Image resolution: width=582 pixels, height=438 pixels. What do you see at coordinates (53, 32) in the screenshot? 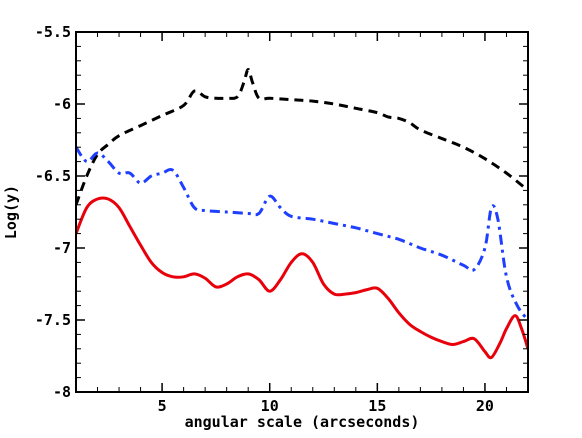
I see `y-tick-label: -5.5` at bounding box center [53, 32].